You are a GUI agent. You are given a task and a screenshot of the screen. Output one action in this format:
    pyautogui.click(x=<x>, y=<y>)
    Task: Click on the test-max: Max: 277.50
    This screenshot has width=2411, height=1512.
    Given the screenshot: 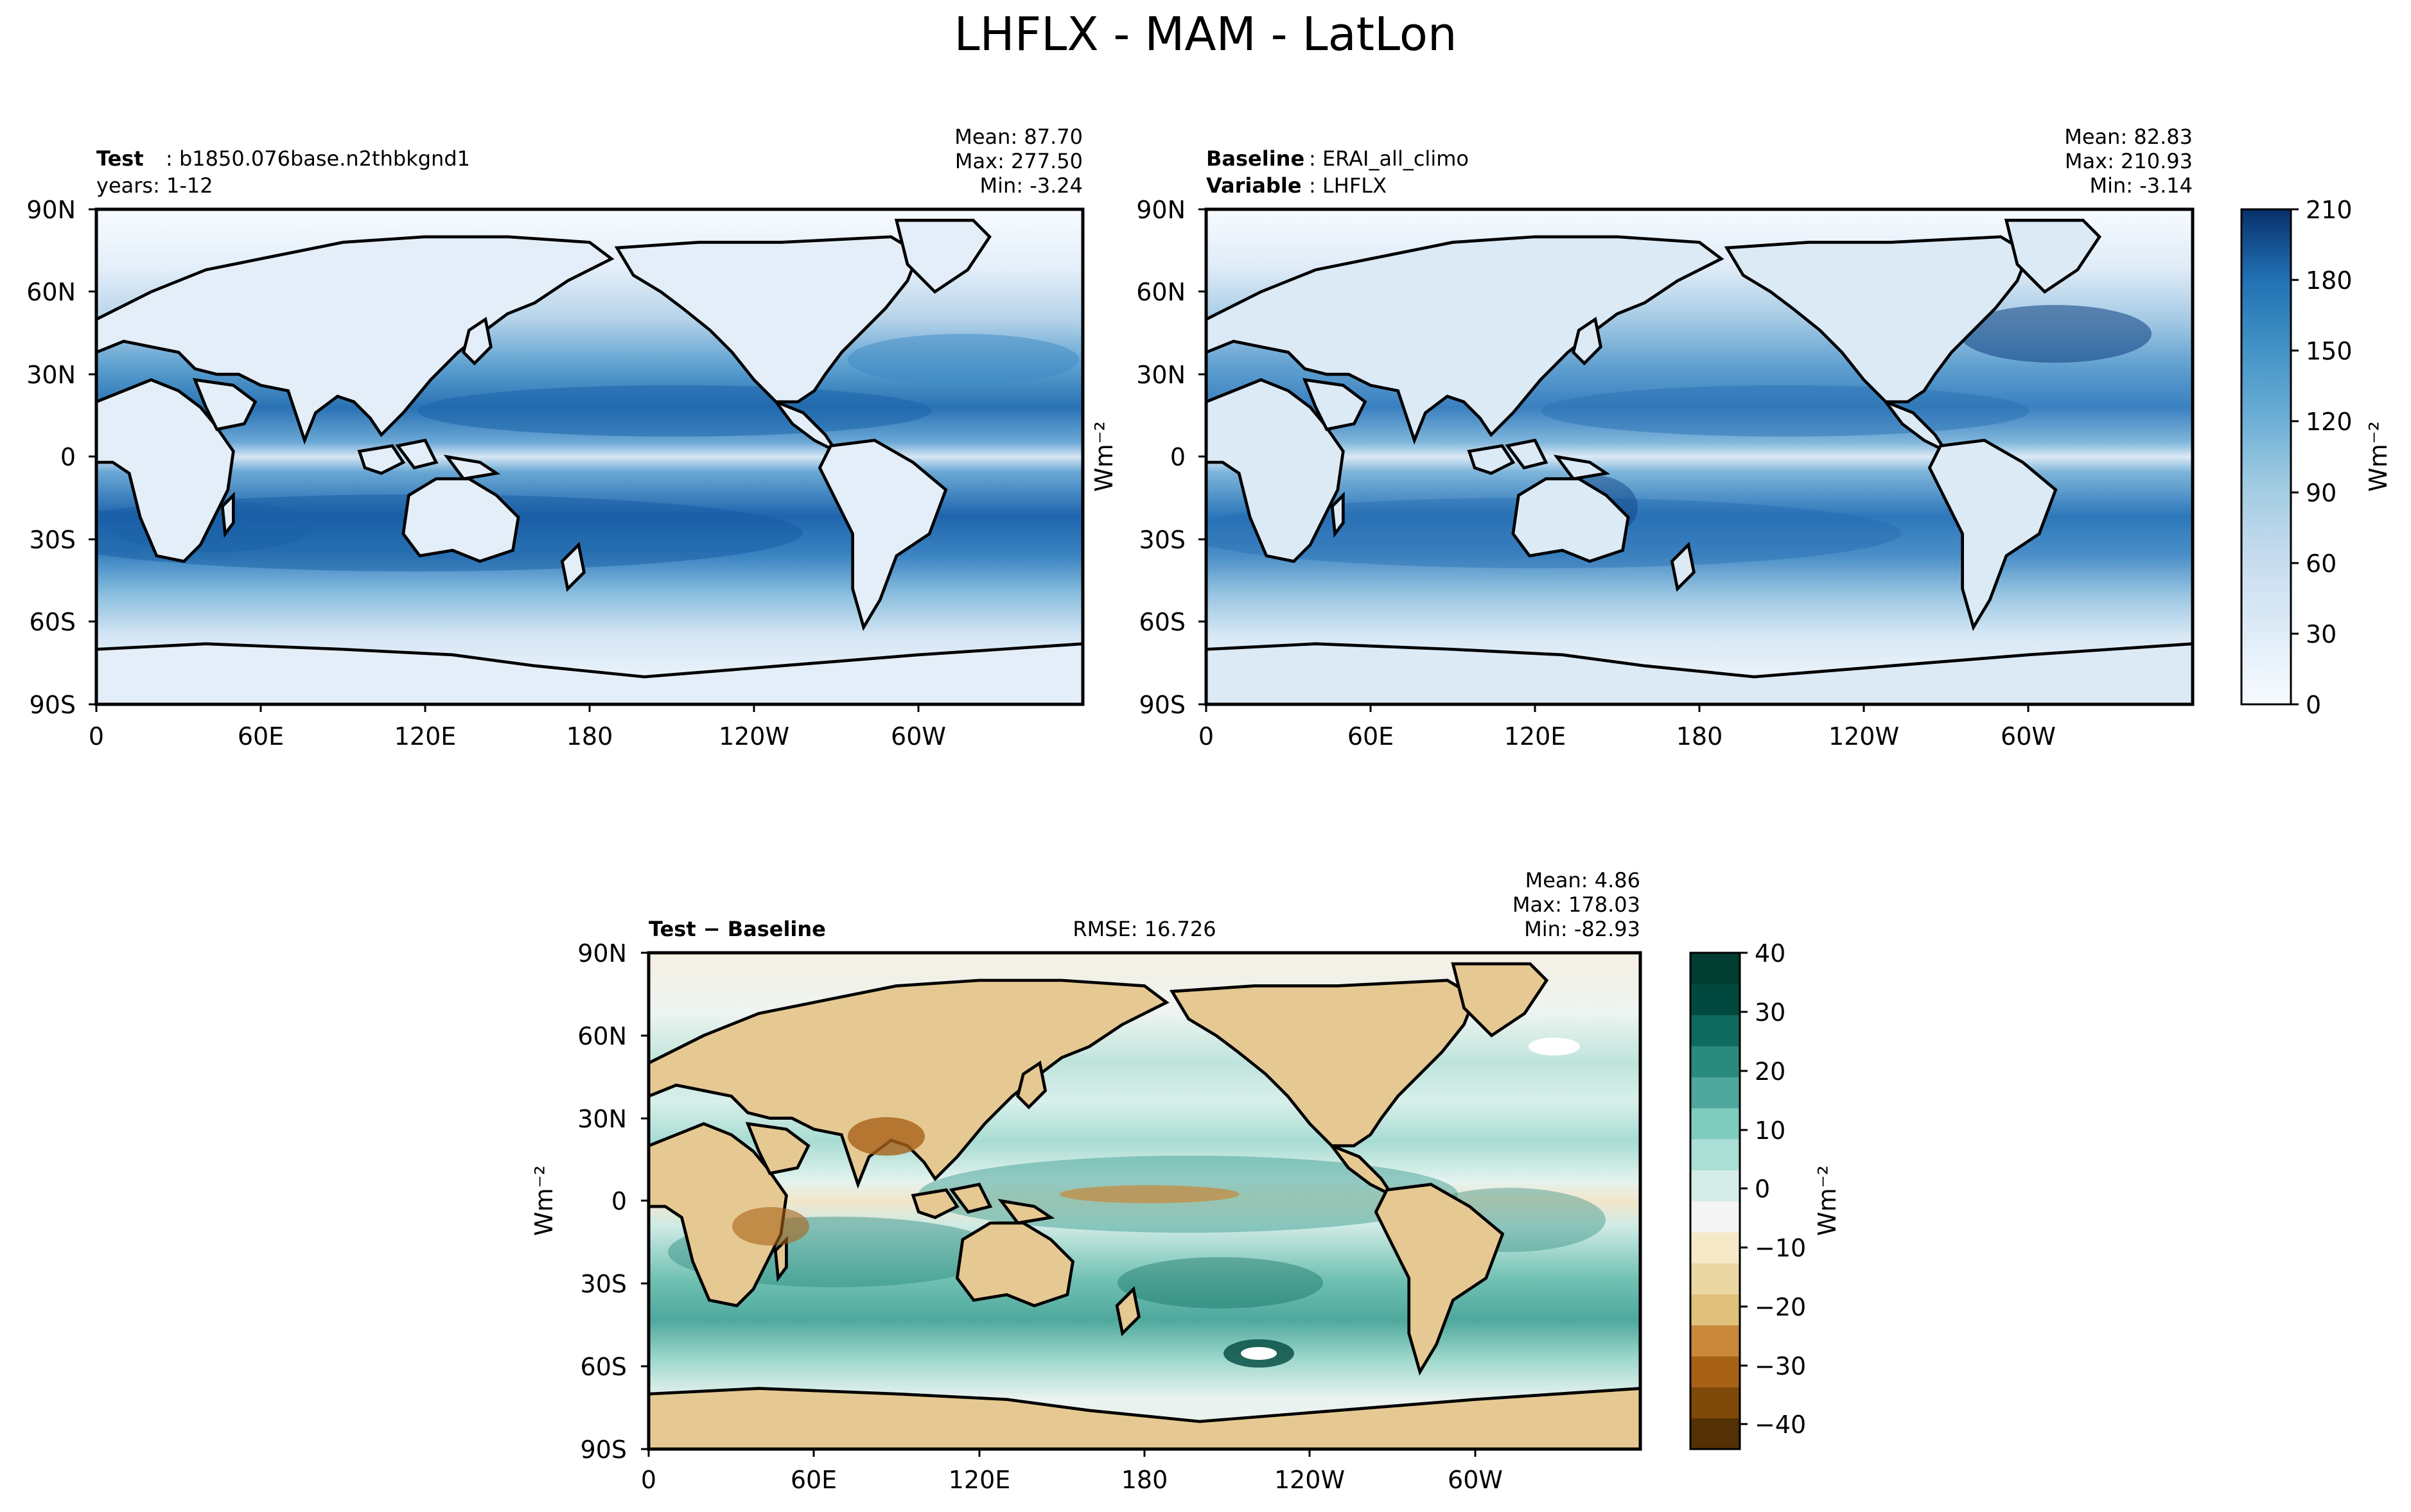 What is the action you would take?
    pyautogui.click(x=1019, y=161)
    